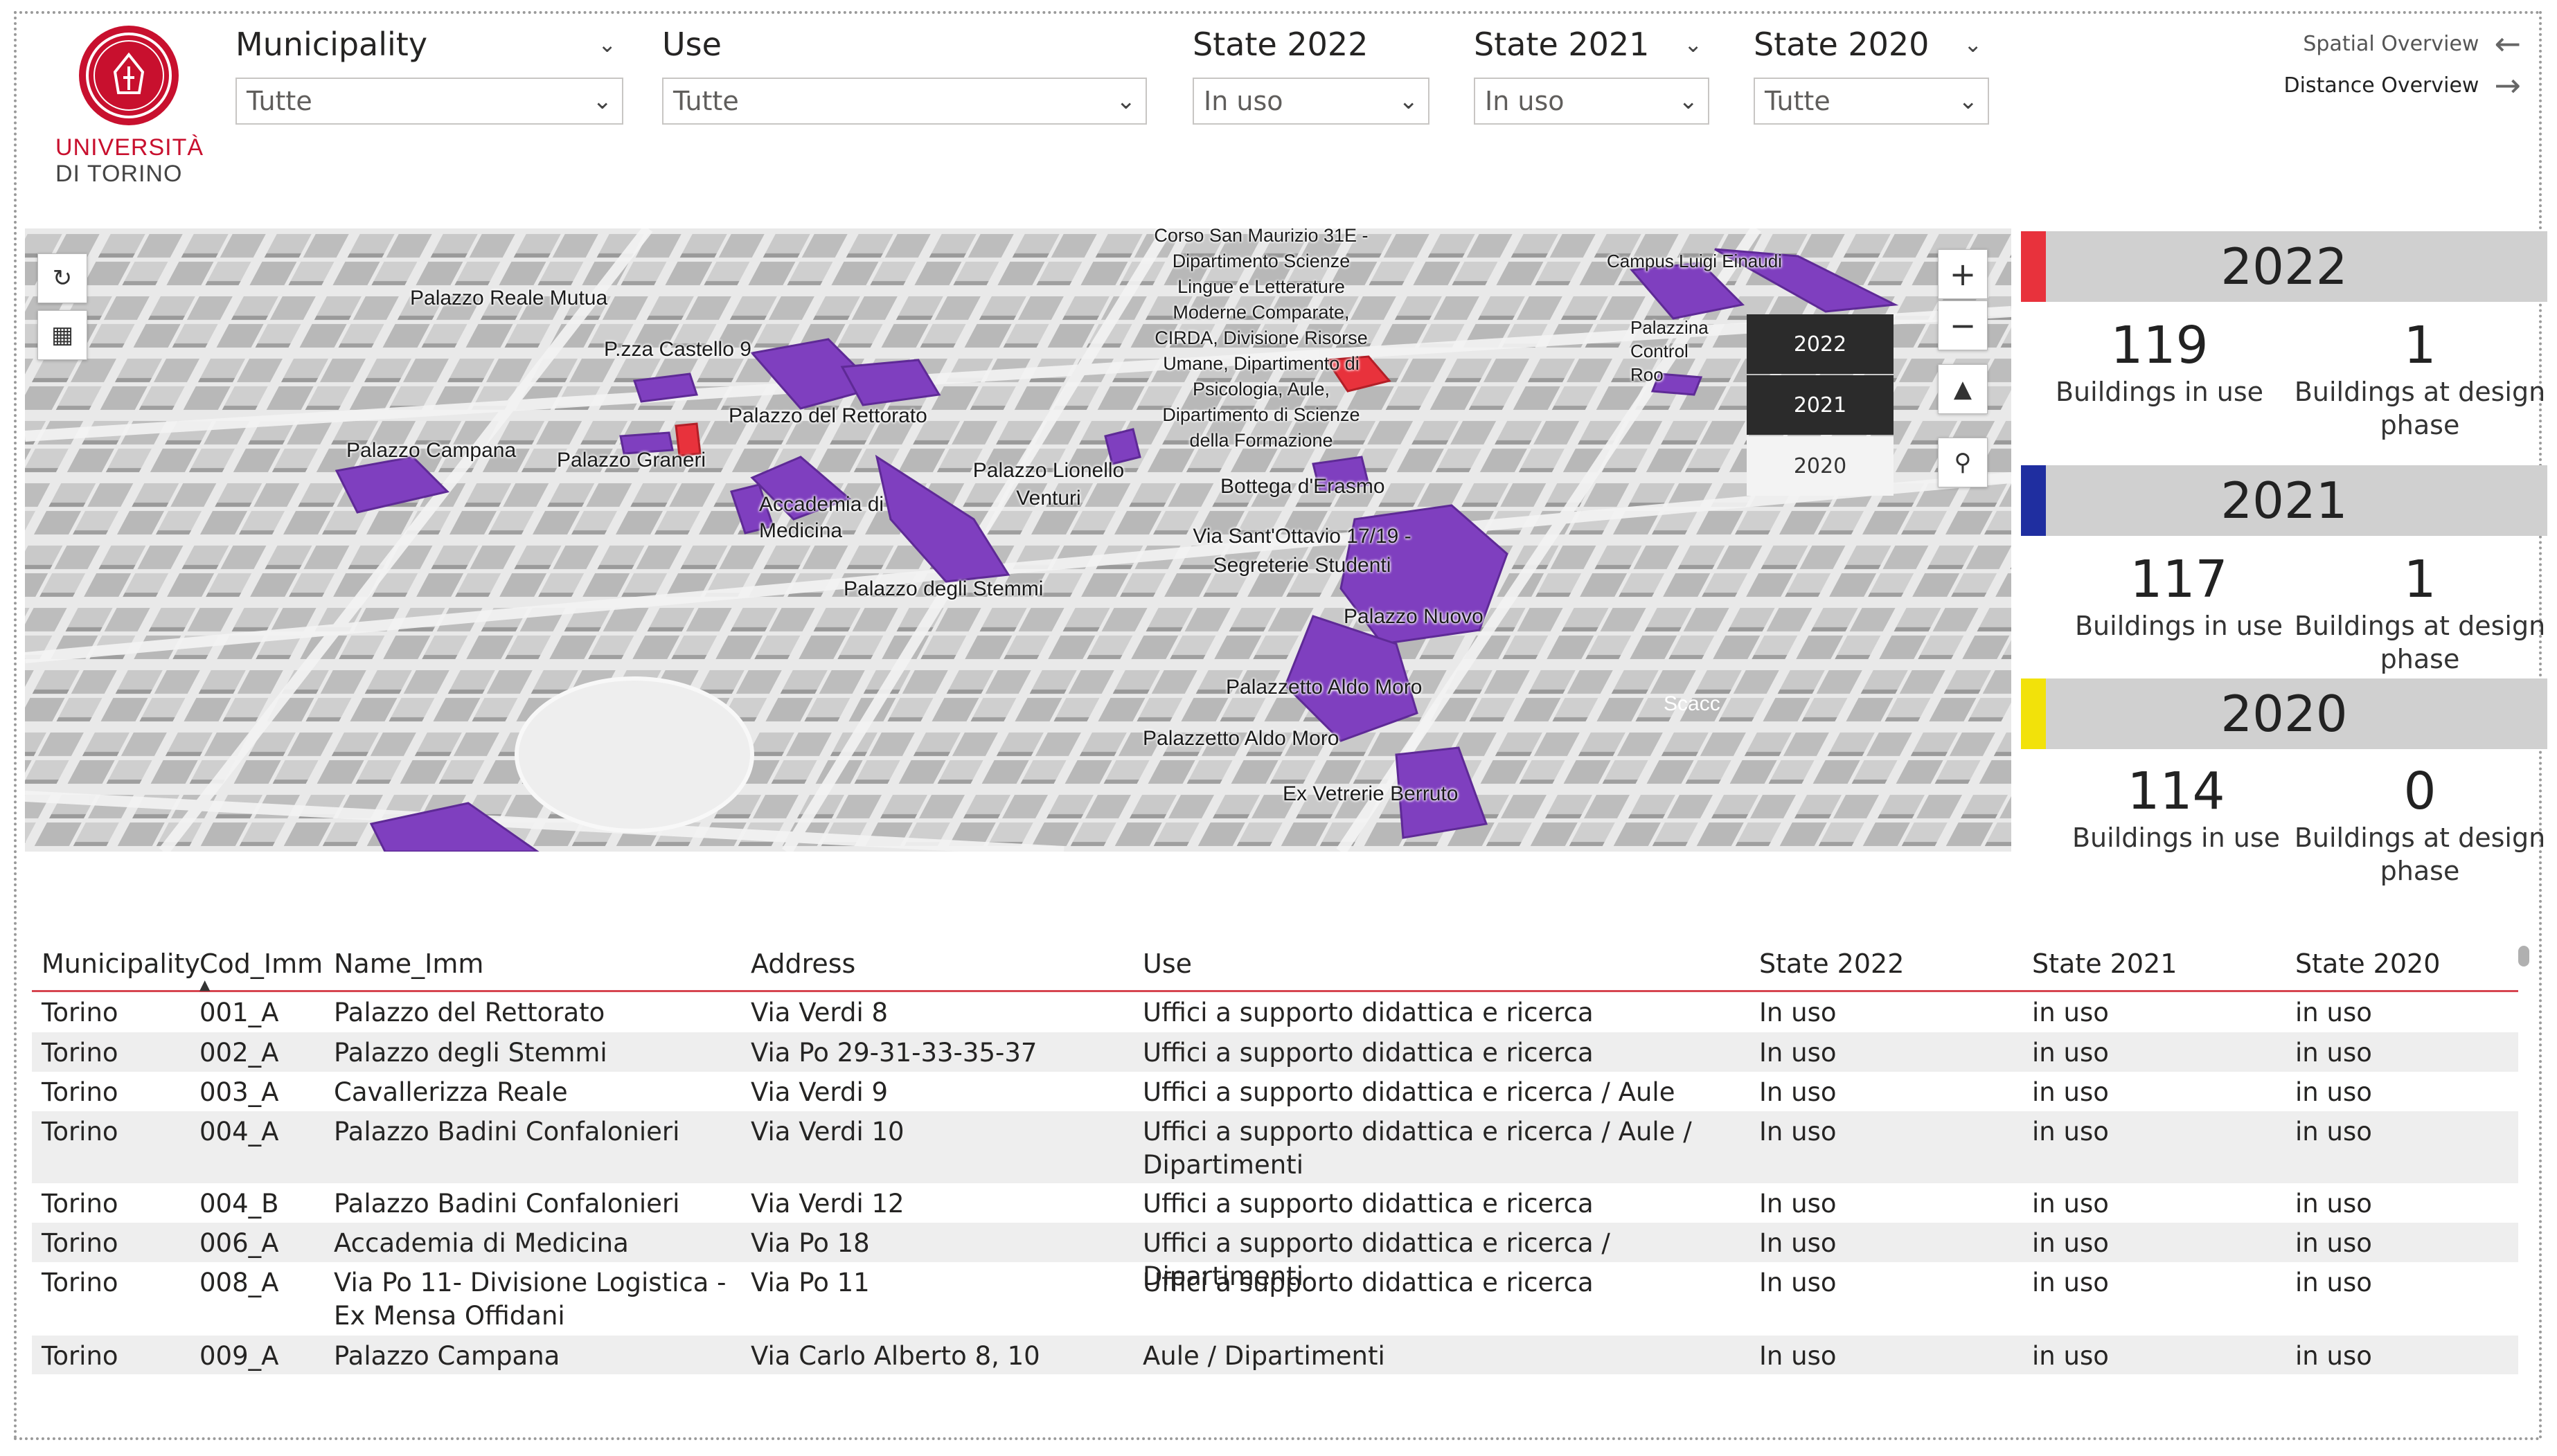 This screenshot has width=2557, height=1456. Describe the element at coordinates (1871, 101) in the screenshot. I see `state-2020-dropdown: Tutte ⌄` at that location.